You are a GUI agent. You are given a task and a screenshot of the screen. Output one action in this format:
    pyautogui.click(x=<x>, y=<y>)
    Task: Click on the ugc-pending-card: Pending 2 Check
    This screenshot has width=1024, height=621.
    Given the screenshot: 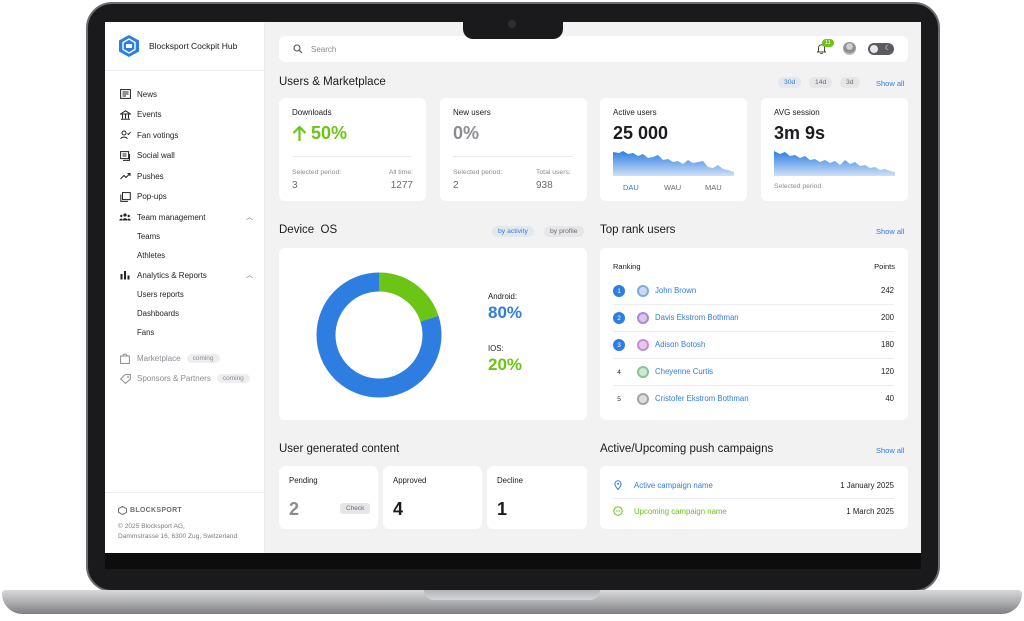 What is the action you would take?
    pyautogui.click(x=328, y=497)
    